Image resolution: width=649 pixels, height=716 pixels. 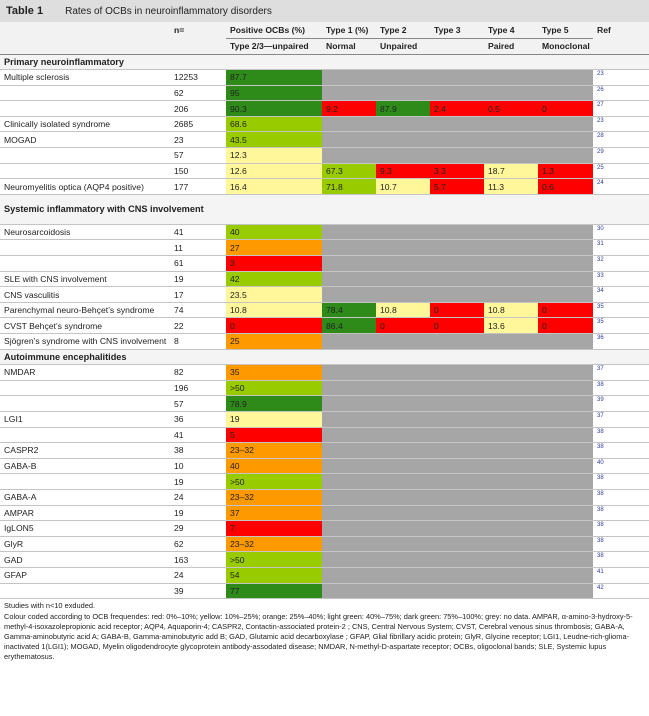 What do you see at coordinates (324, 528) in the screenshot?
I see `table-row: IgLON5 29 7 38` at bounding box center [324, 528].